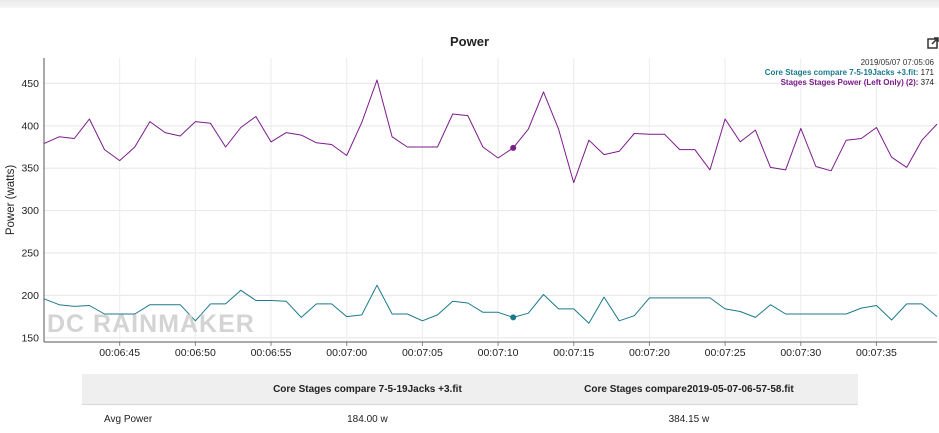 The width and height of the screenshot is (939, 433). I want to click on x-tick-label: 00:07:00, so click(346, 353).